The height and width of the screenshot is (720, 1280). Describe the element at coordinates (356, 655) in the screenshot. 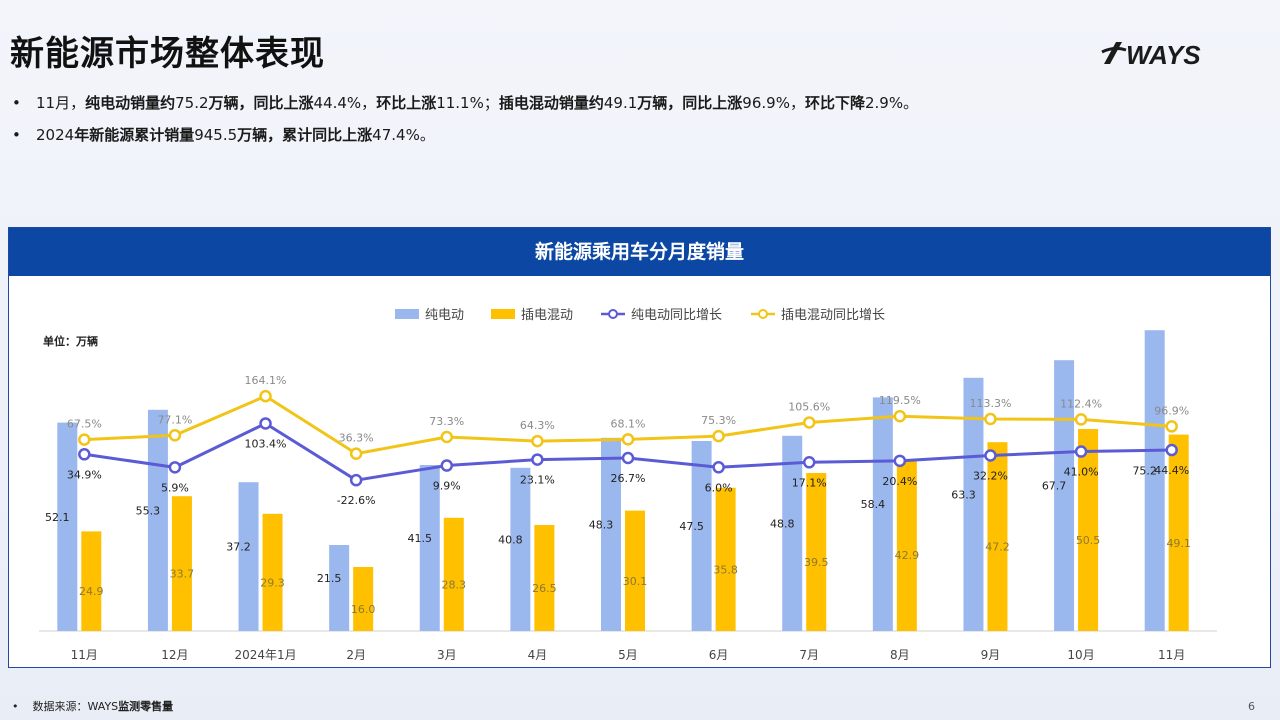

I see `x-tick-label: 2月` at that location.